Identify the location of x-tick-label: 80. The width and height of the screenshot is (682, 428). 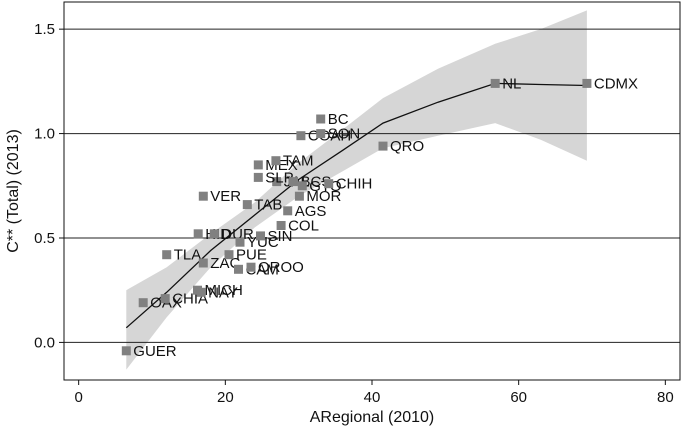
(665, 397).